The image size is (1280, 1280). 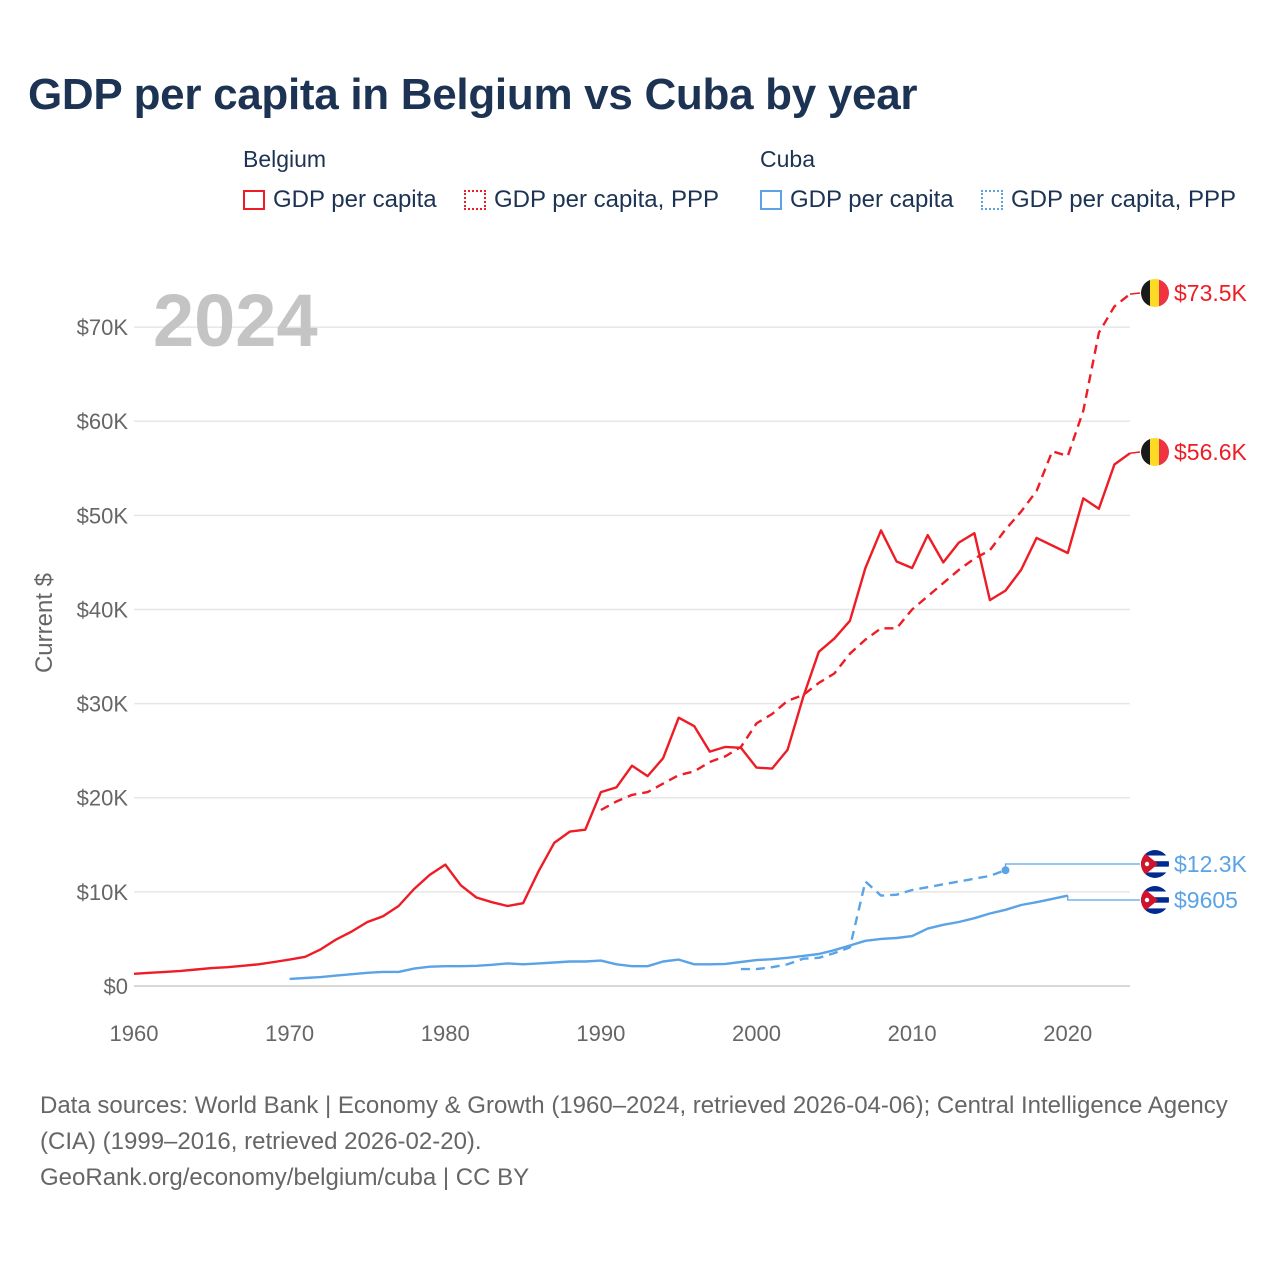 I want to click on x-tick-label: 1970, so click(x=289, y=1033).